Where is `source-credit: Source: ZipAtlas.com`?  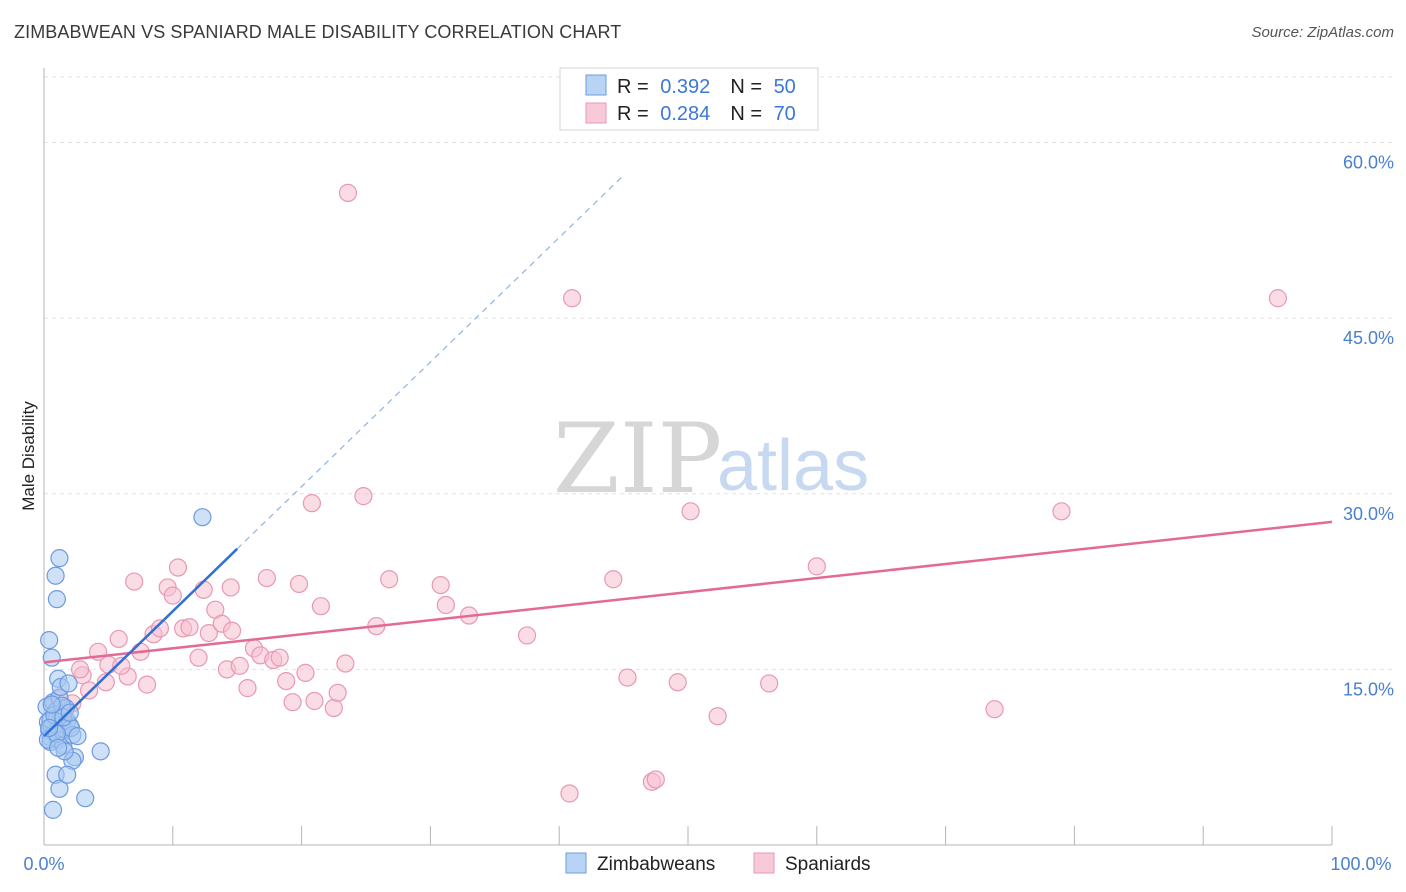 source-credit: Source: ZipAtlas.com is located at coordinates (1322, 32).